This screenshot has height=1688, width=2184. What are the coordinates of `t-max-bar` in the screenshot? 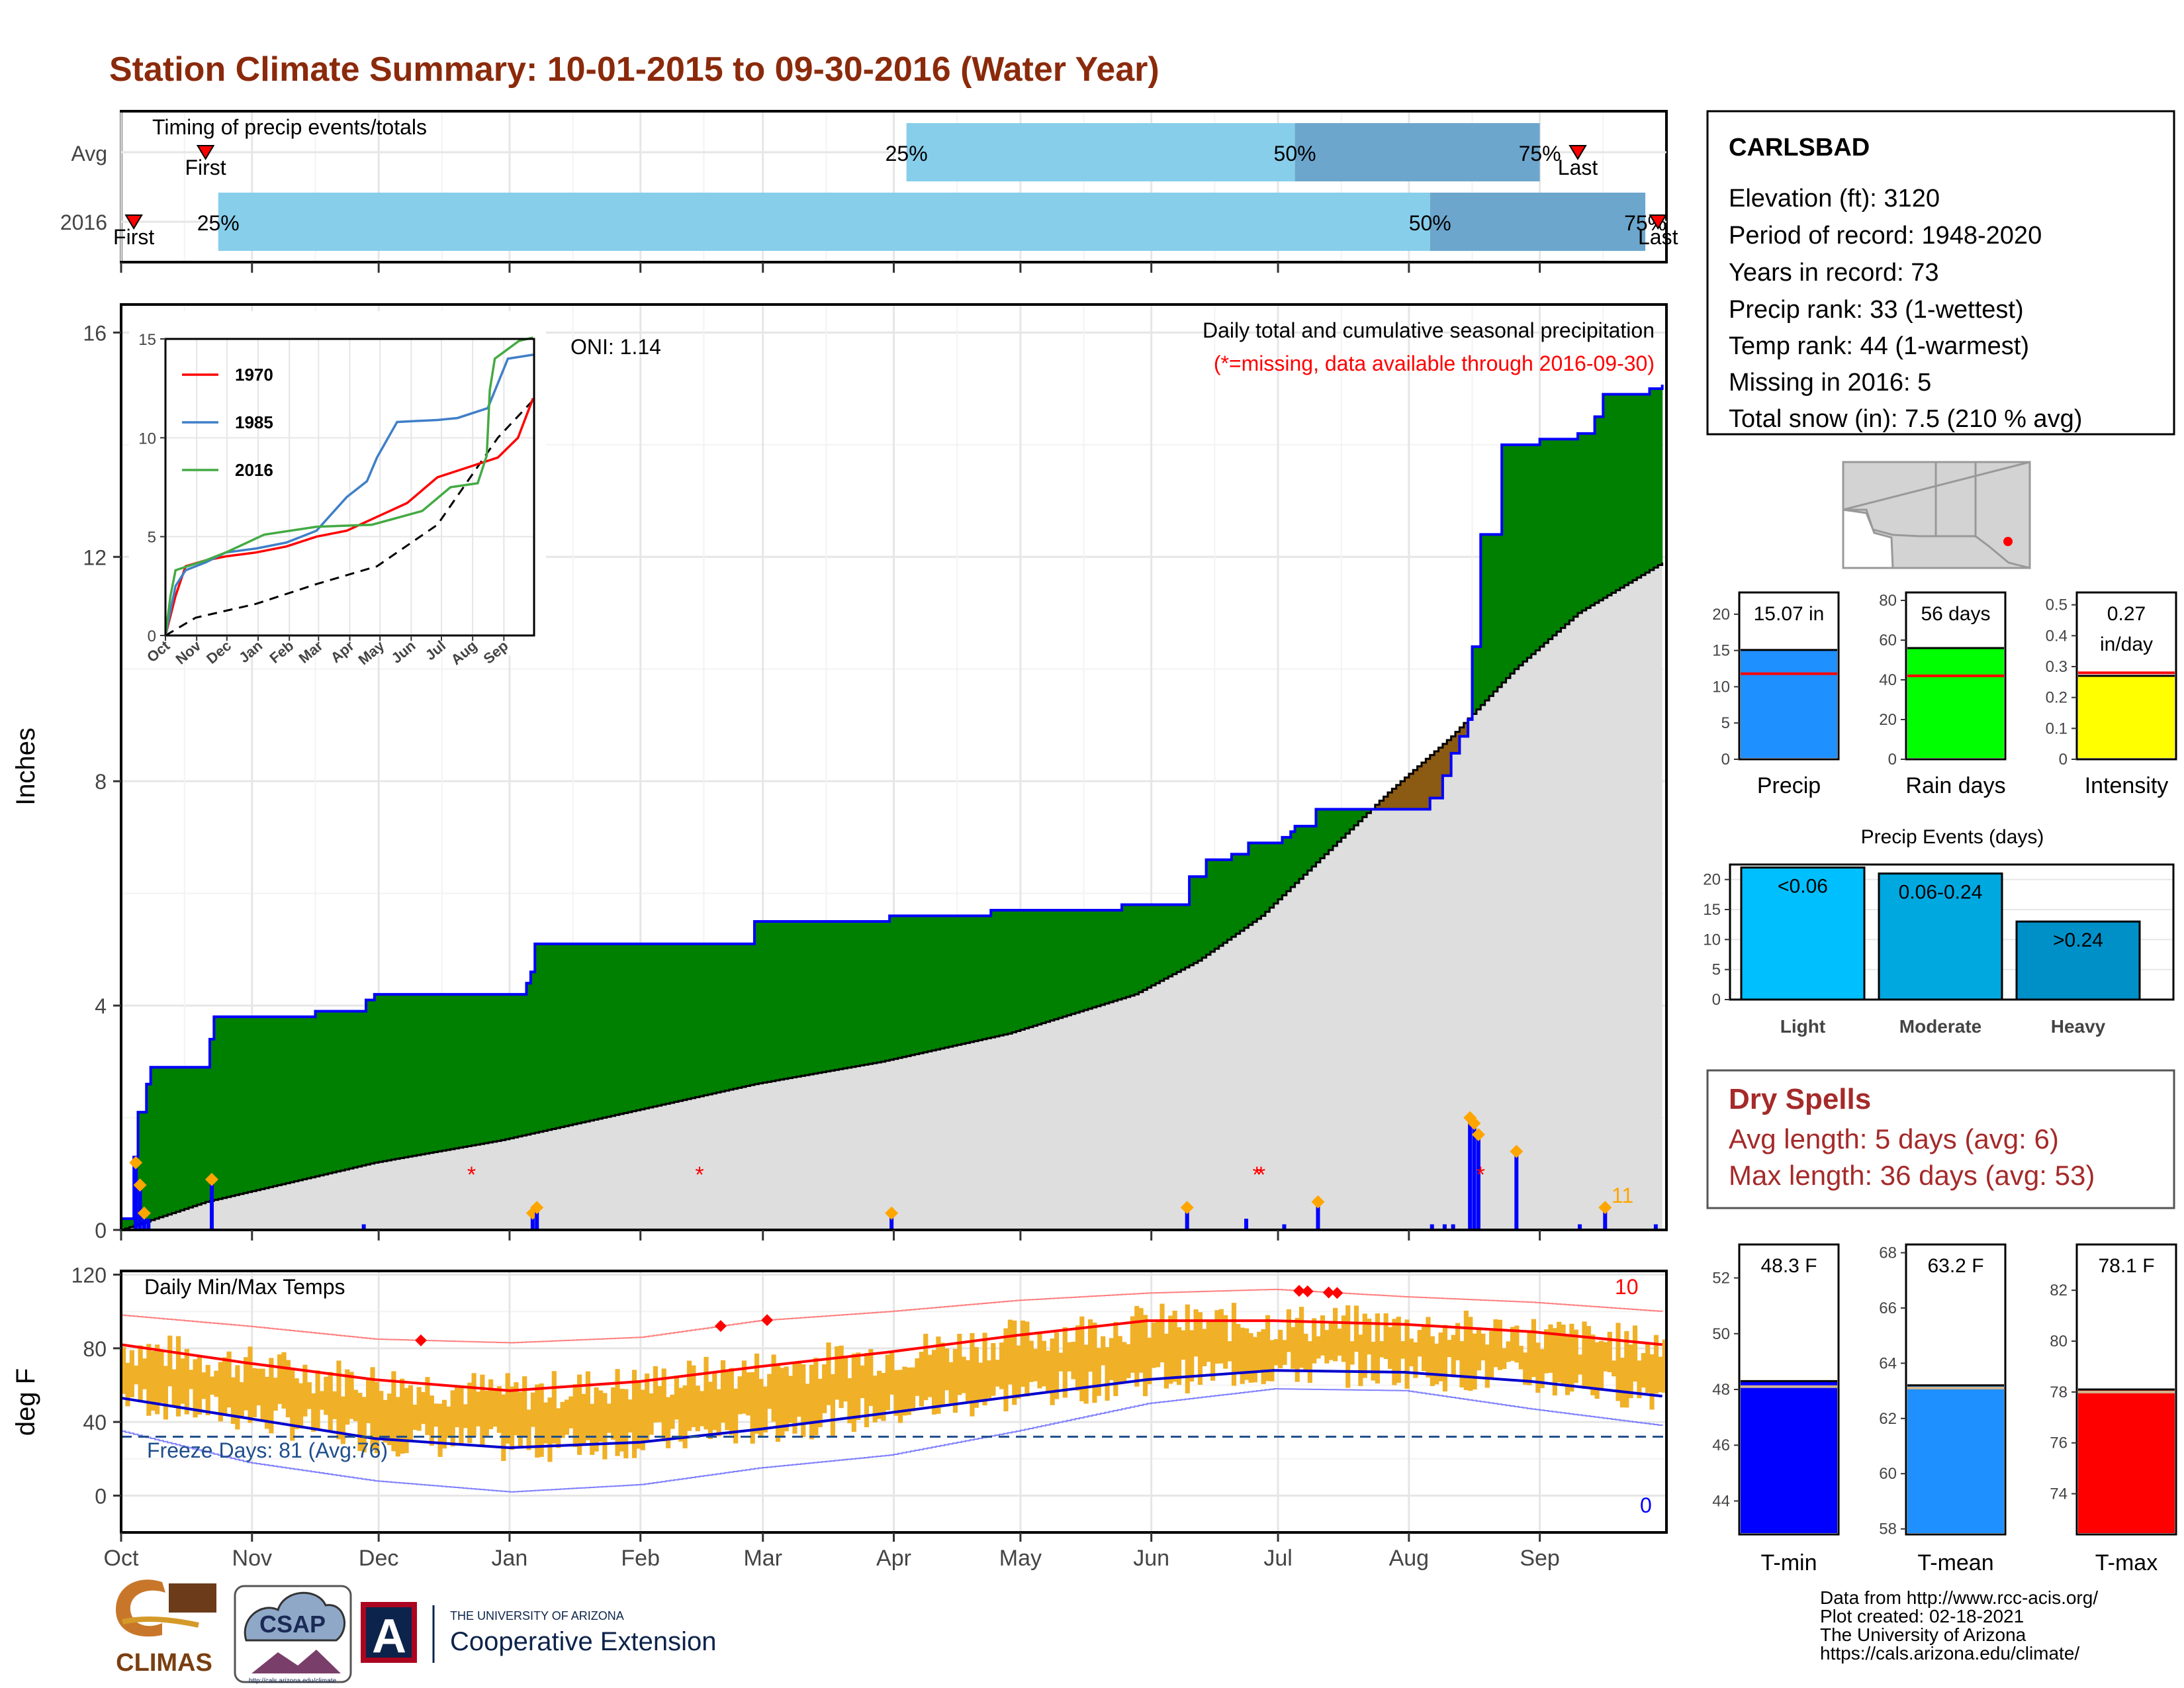 It's located at (2126, 1461).